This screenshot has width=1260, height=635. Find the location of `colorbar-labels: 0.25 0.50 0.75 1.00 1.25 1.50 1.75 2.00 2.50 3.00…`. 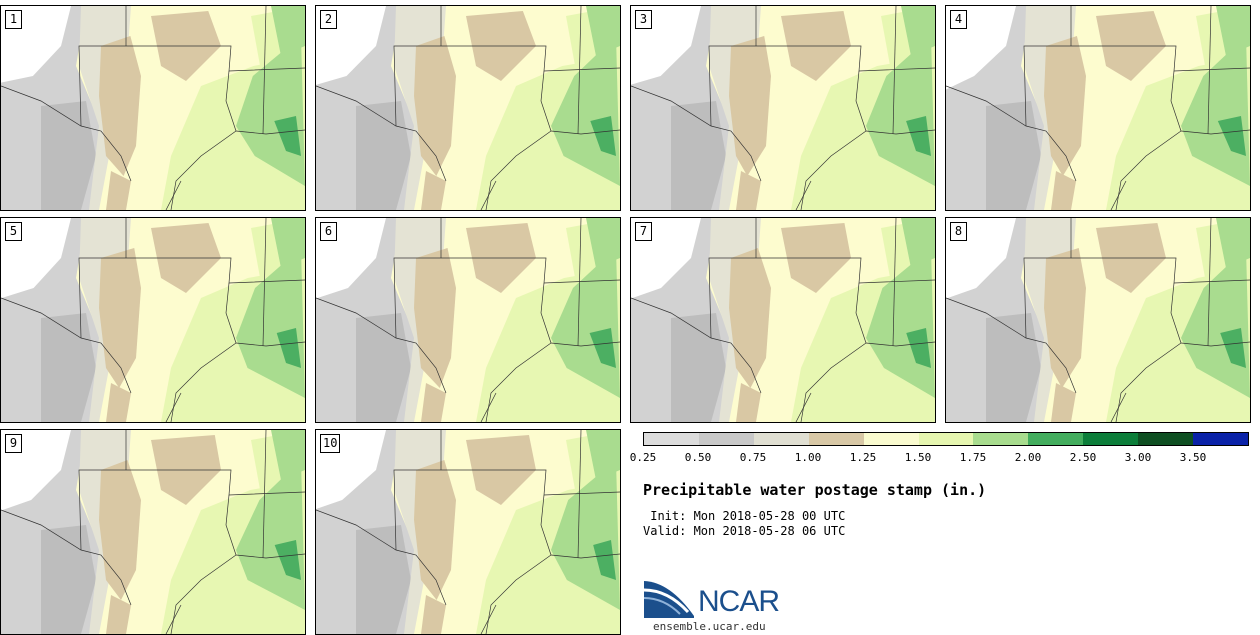

colorbar-labels: 0.25 0.50 0.75 1.00 1.25 1.50 1.75 2.00 2.50 3.00… is located at coordinates (940, 459).